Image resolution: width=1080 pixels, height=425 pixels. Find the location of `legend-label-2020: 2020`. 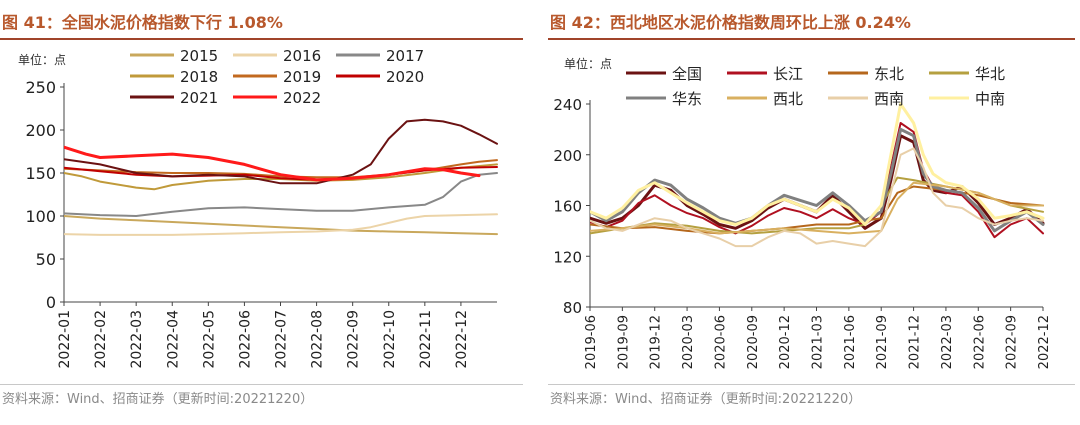

legend-label-2020: 2020 is located at coordinates (405, 77).